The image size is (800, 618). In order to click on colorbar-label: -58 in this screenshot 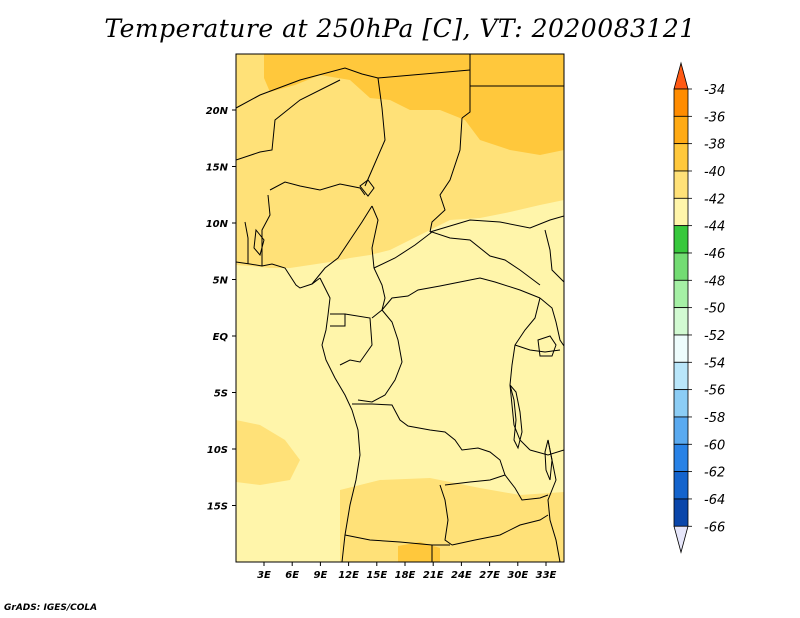, I will do `click(714, 418)`.